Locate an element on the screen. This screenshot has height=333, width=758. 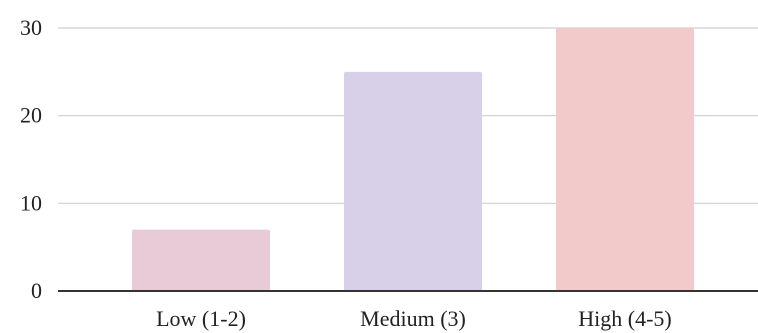
x-category-label-1: Medium (3) is located at coordinates (413, 318).